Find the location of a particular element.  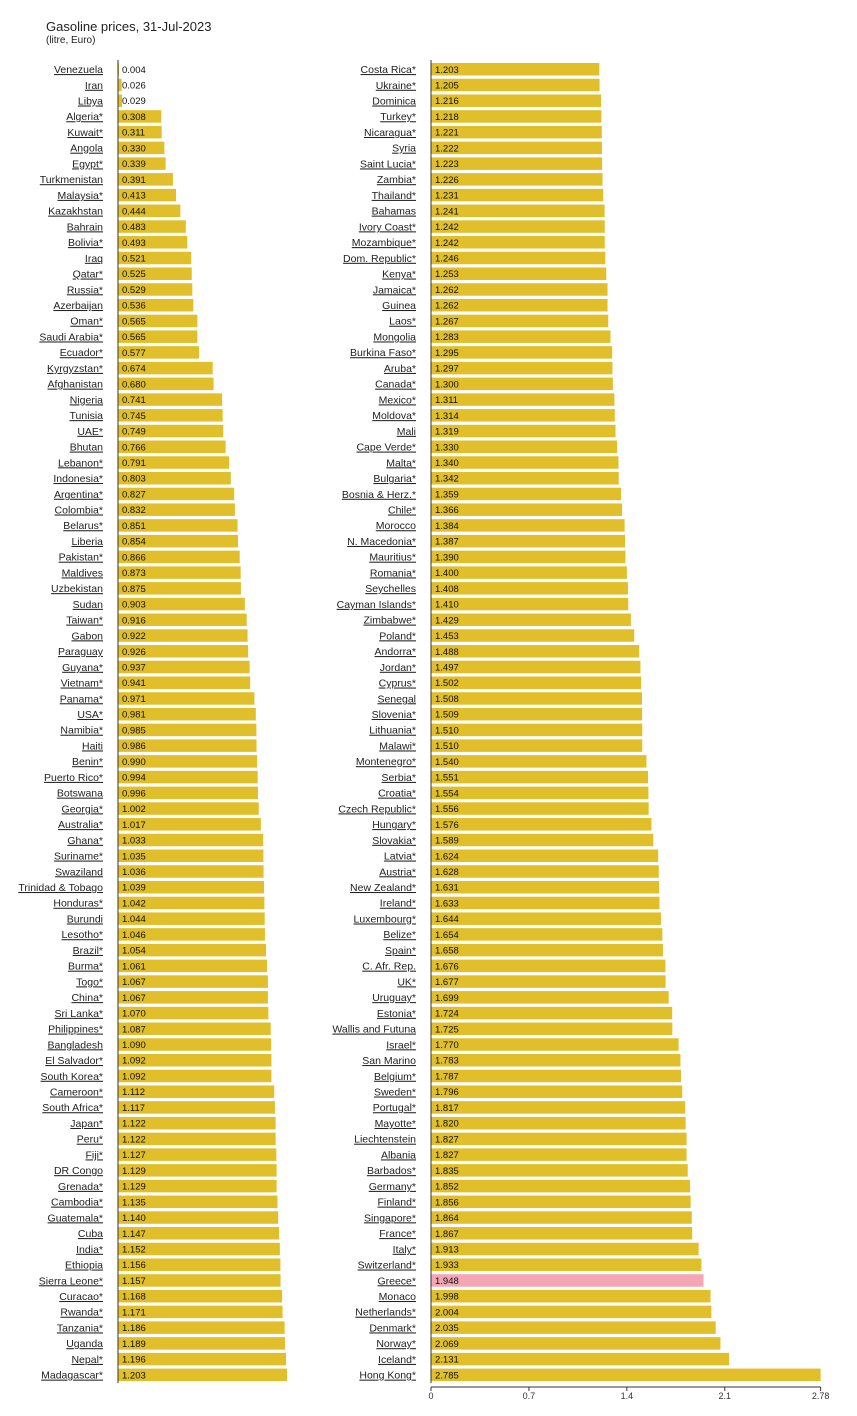

country-link: Taiwan* is located at coordinates (84, 621).